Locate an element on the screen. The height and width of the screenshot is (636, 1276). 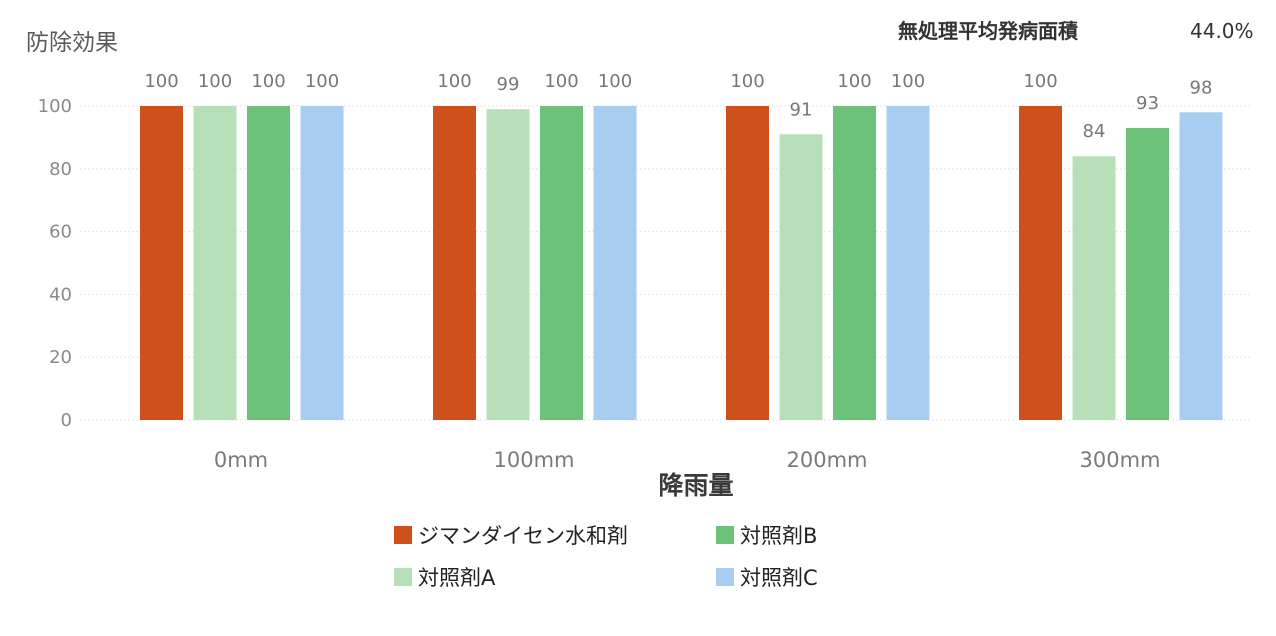
y-tick-label: 40 is located at coordinates (60, 294).